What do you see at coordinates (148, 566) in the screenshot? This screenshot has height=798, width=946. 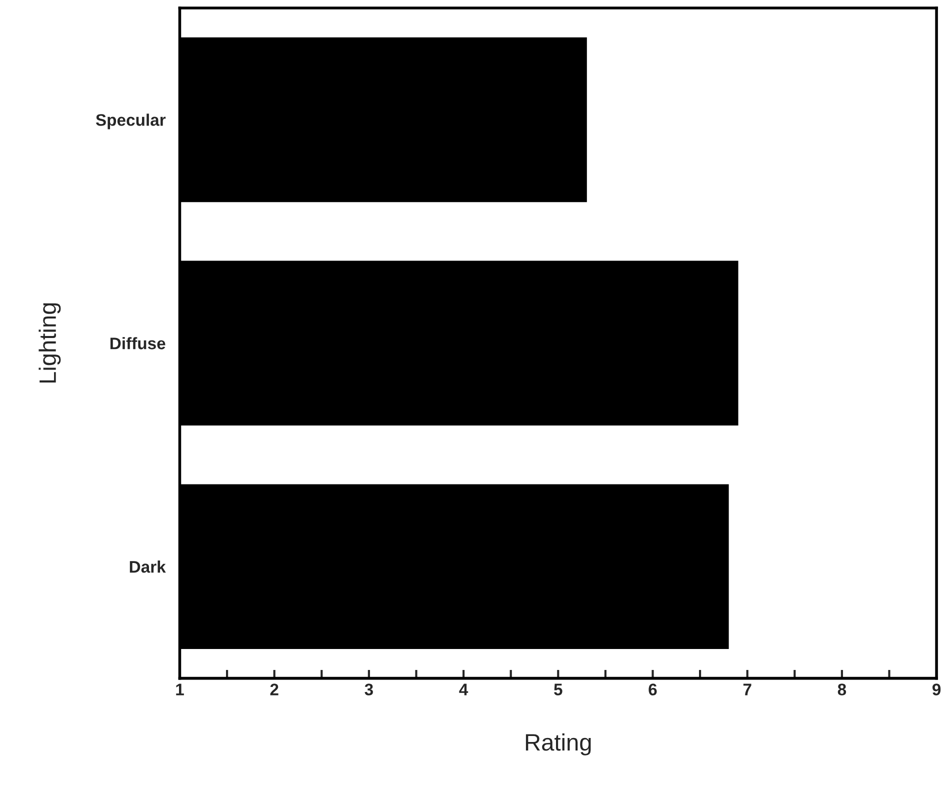 I see `y-tick-label: Dark` at bounding box center [148, 566].